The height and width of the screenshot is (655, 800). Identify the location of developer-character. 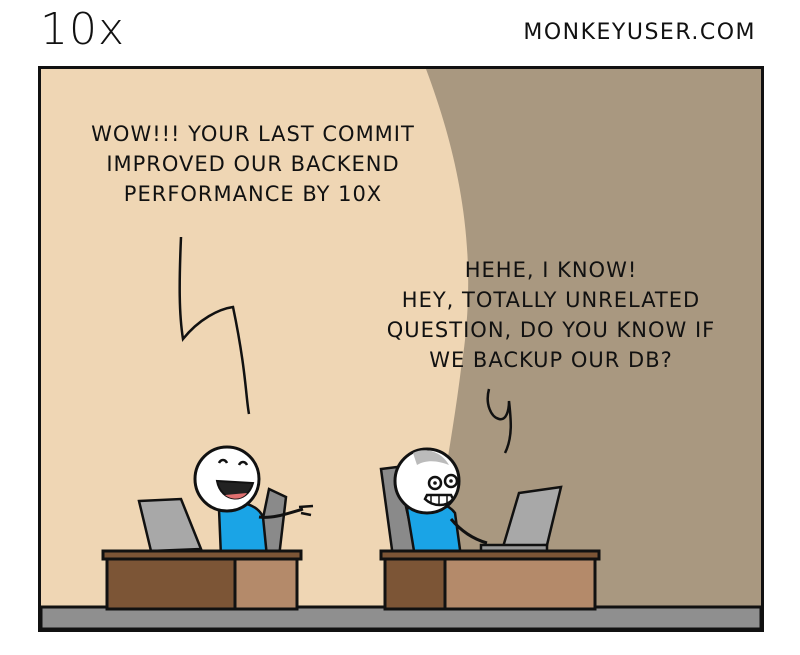
(490, 529).